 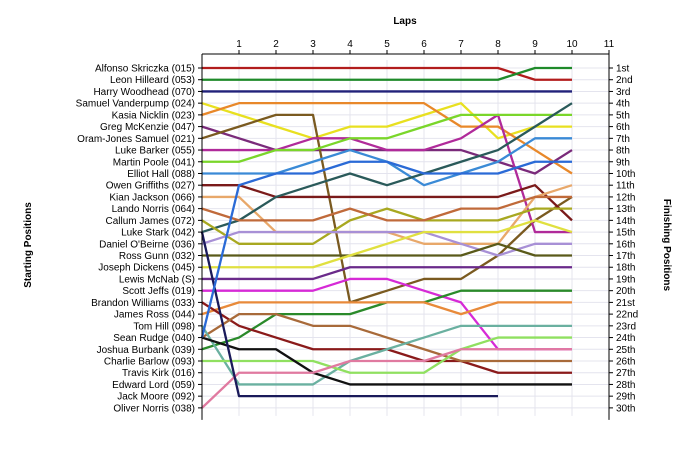 What do you see at coordinates (164, 326) in the screenshot?
I see `driver-start-label: Tom Hill (098)` at bounding box center [164, 326].